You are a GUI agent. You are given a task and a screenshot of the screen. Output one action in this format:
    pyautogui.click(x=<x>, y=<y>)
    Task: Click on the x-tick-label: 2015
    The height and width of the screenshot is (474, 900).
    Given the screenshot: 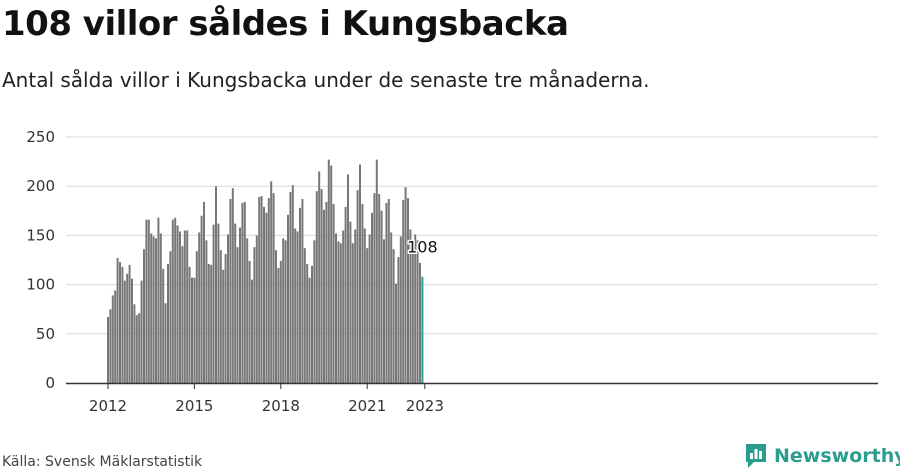 What is the action you would take?
    pyautogui.click(x=194, y=406)
    